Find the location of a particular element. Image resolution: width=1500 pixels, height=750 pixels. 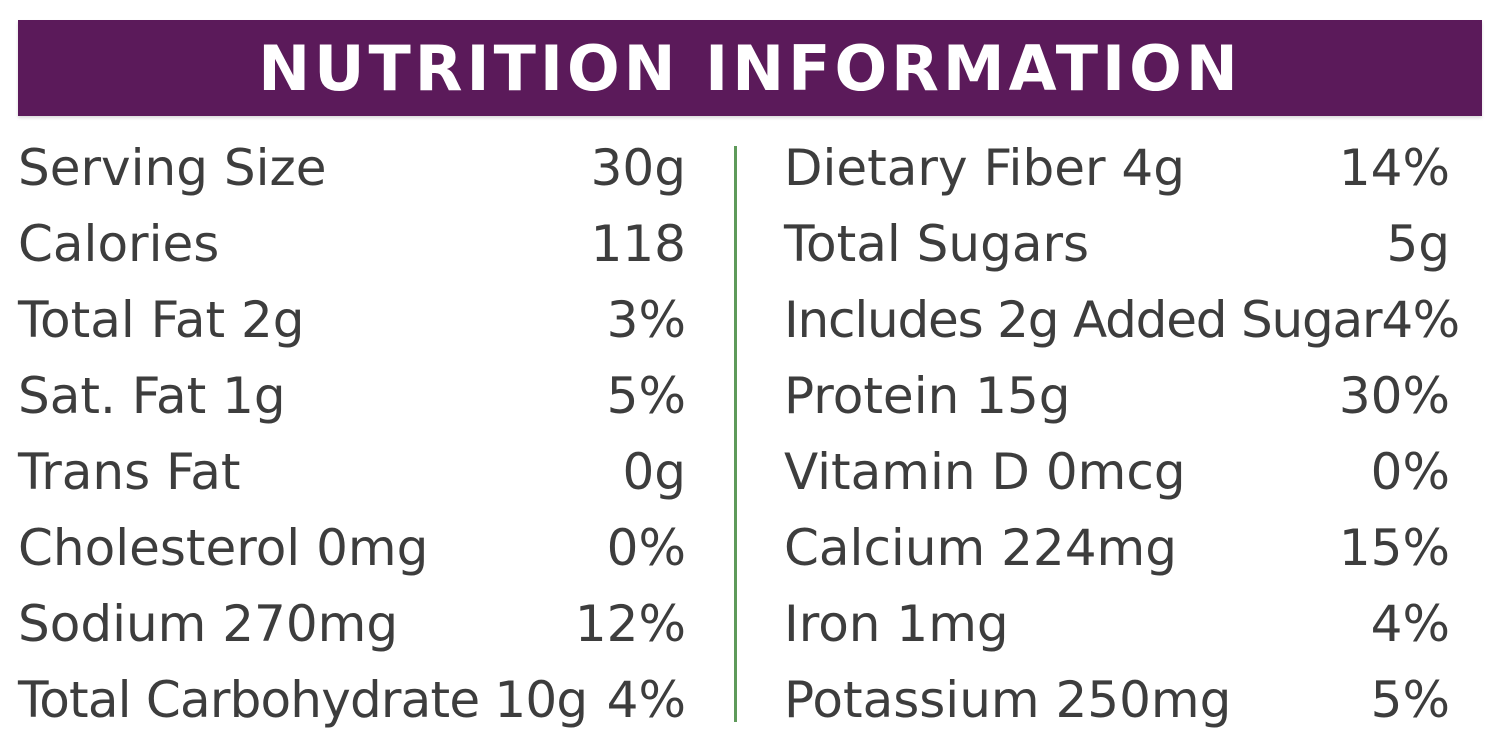

nutrient-row-dietary-fiber: Dietary Fiber 4g 14% is located at coordinates (1117, 168).